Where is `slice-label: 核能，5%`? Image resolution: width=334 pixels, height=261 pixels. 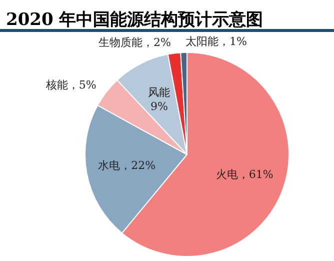 slice-label: 核能，5% is located at coordinates (70, 85).